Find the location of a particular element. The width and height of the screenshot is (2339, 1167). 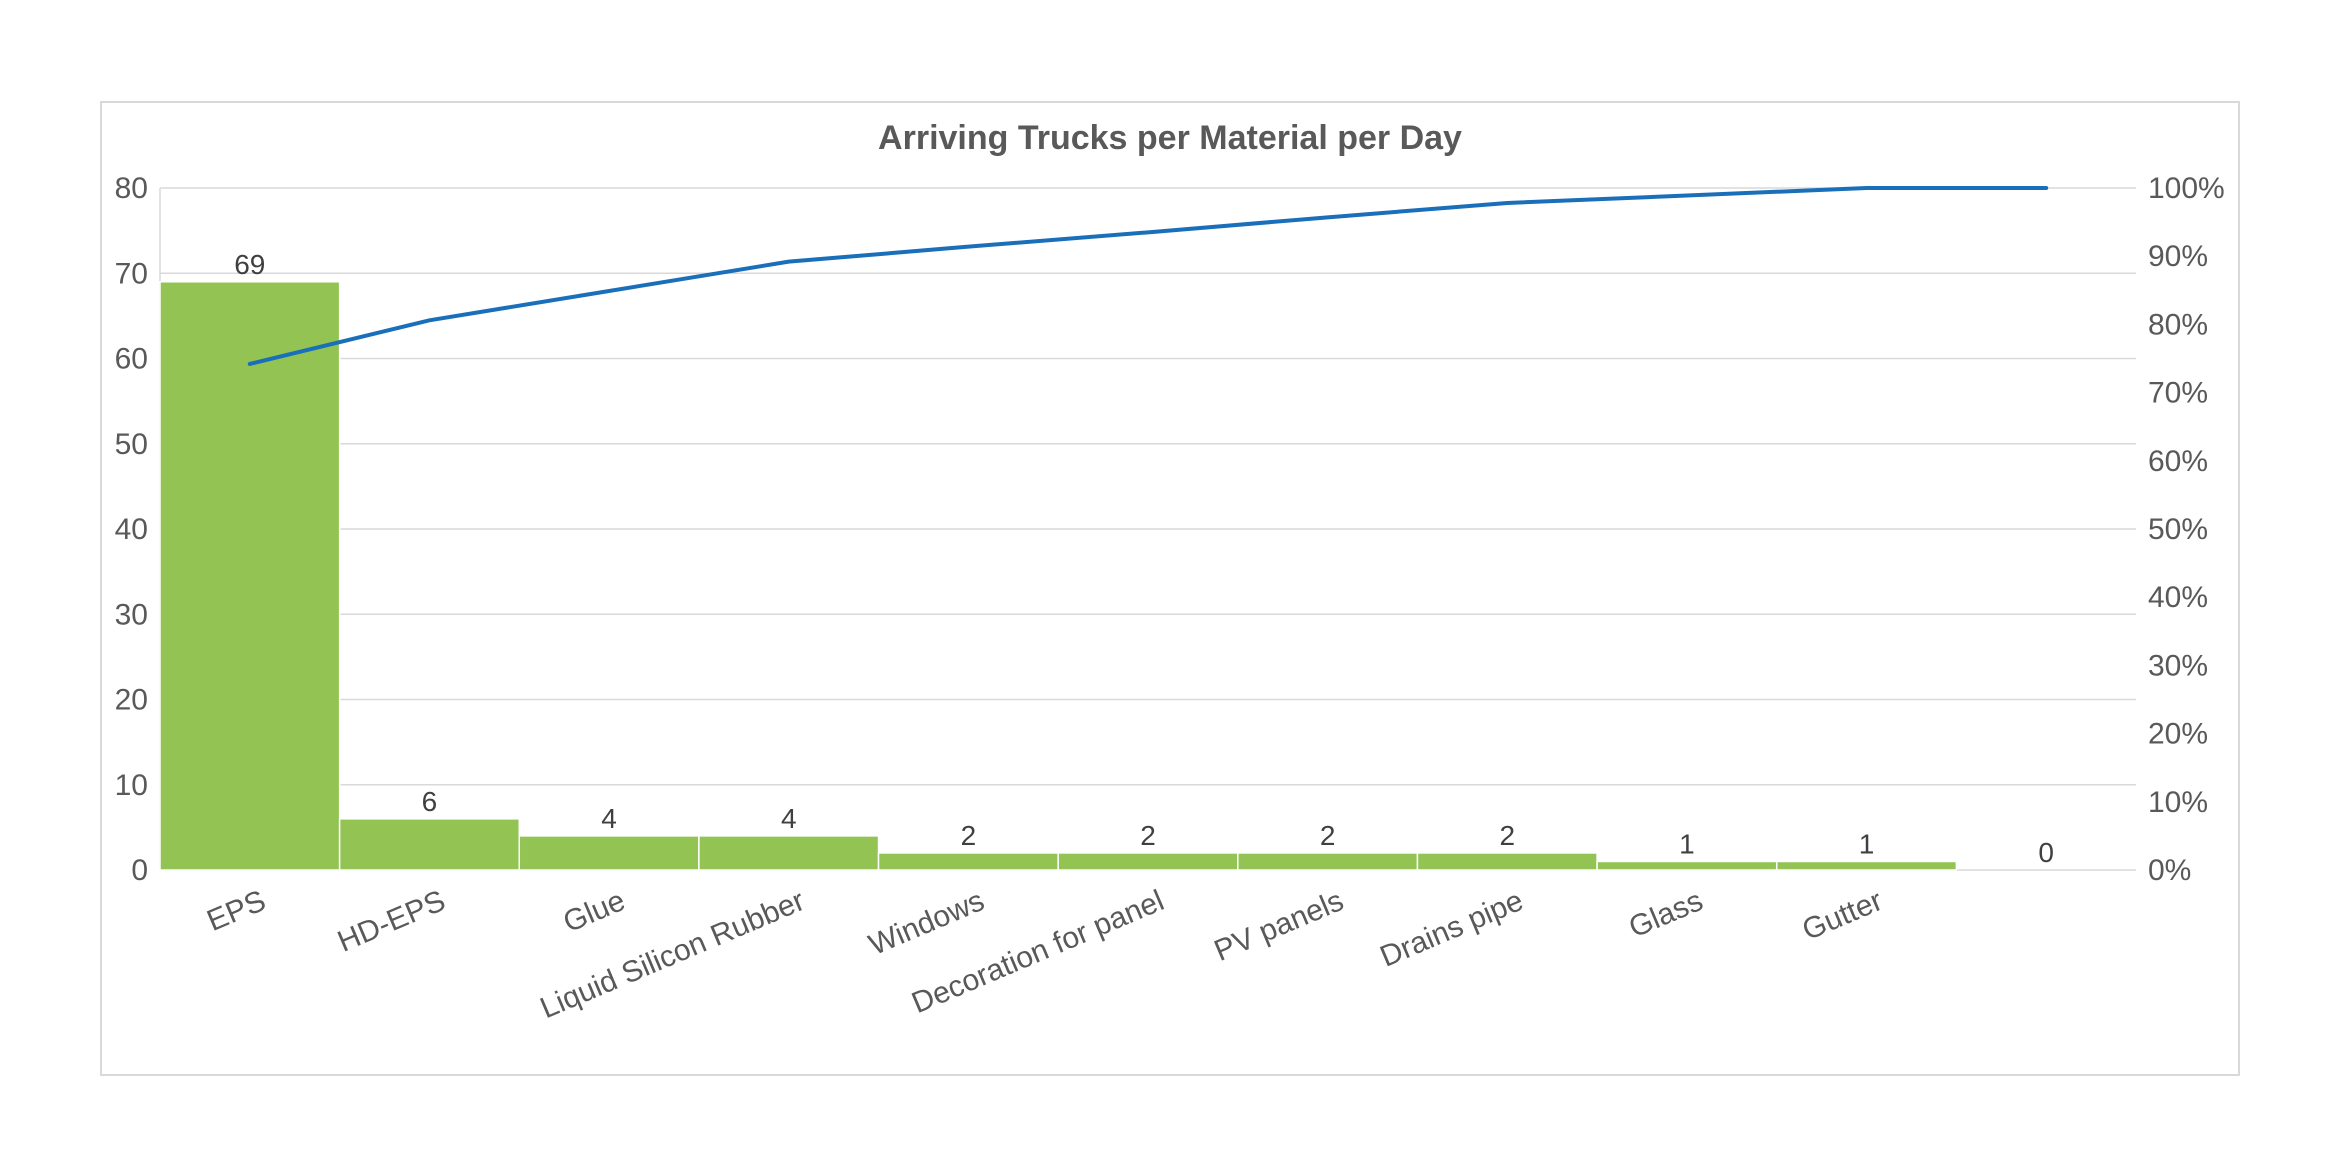

category-label: Glass is located at coordinates (1665, 914).